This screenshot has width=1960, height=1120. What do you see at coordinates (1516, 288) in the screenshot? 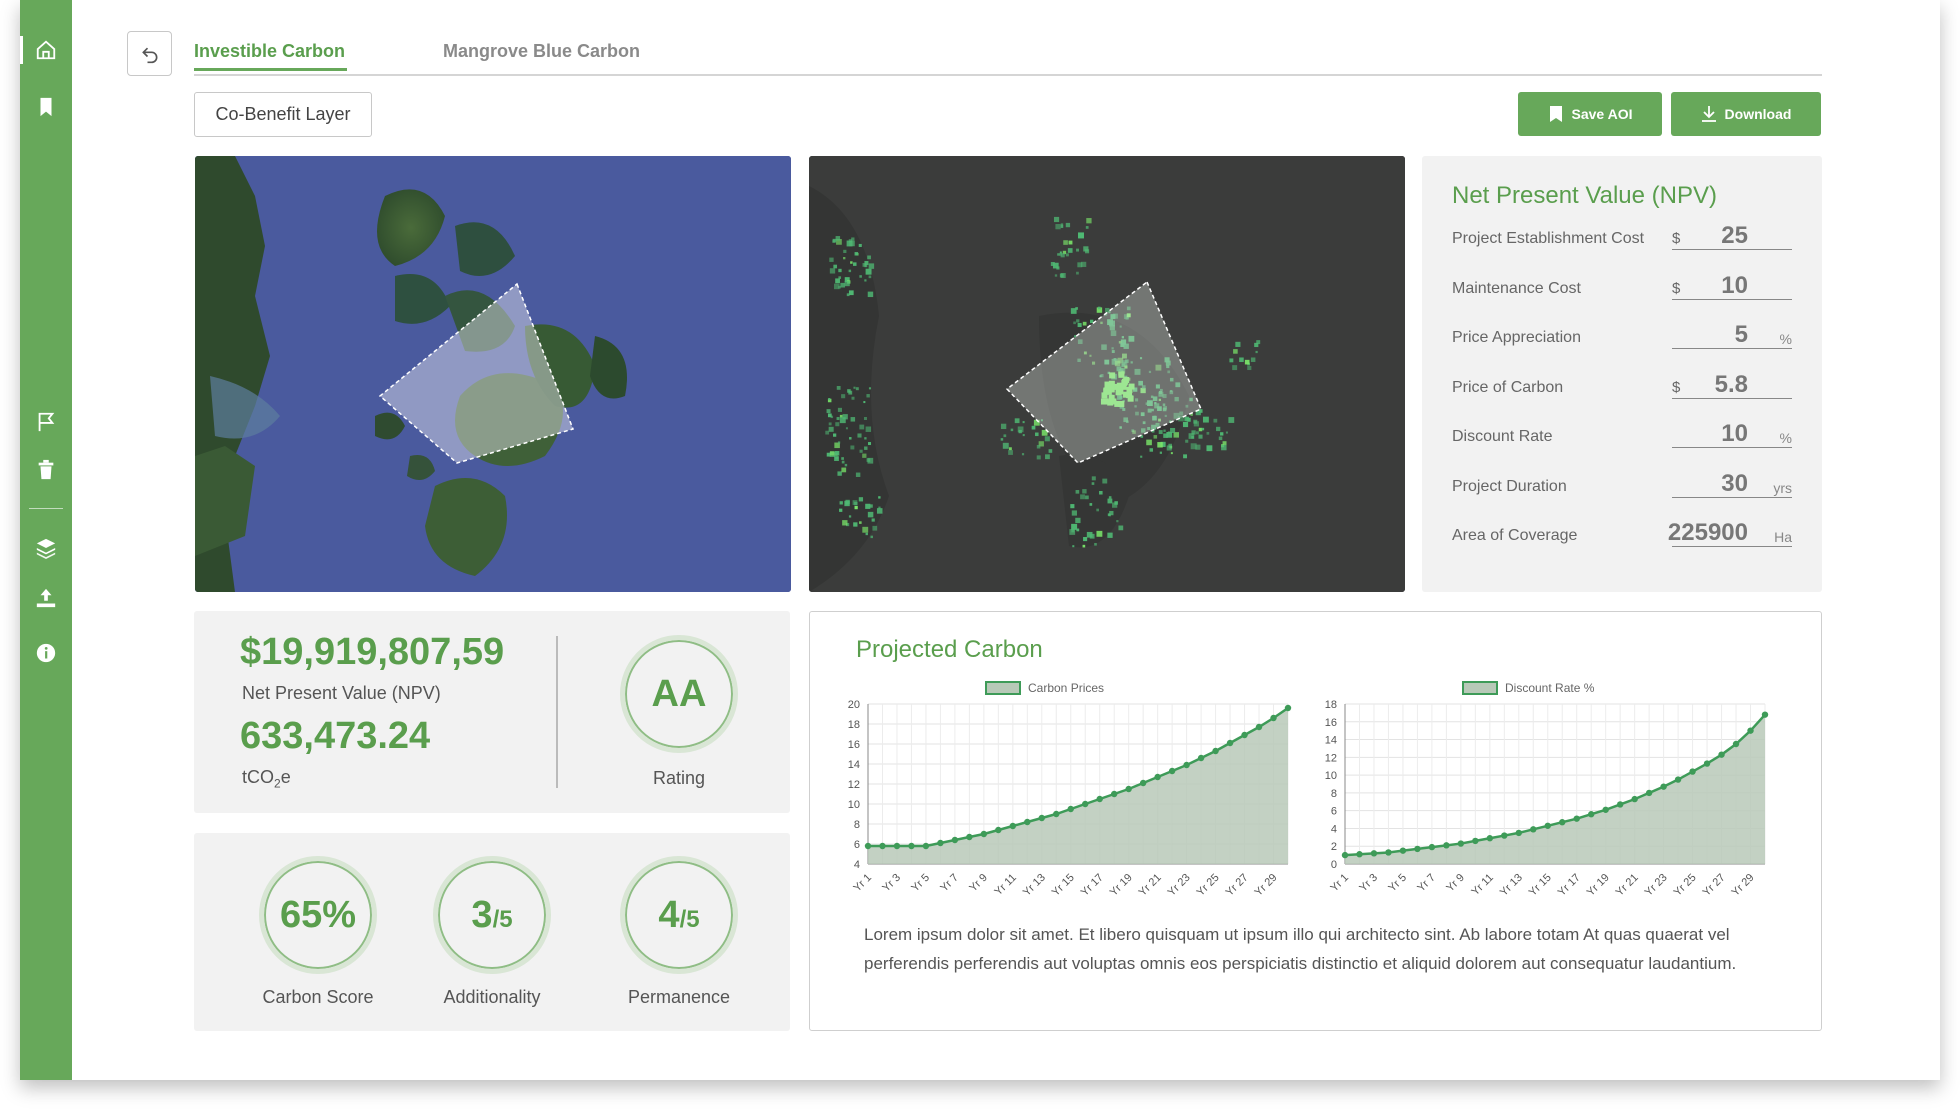
I see `npv-row-label: Maintenance Cost` at bounding box center [1516, 288].